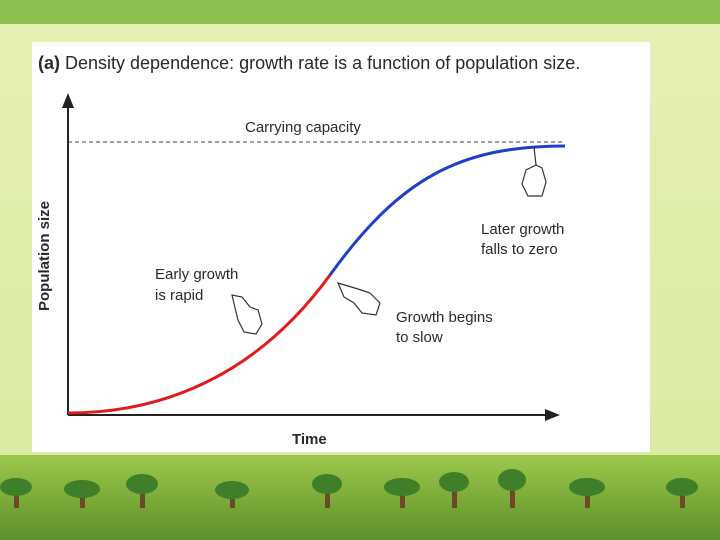 This screenshot has width=720, height=540. What do you see at coordinates (49, 63) in the screenshot?
I see `figure-label: (a)` at bounding box center [49, 63].